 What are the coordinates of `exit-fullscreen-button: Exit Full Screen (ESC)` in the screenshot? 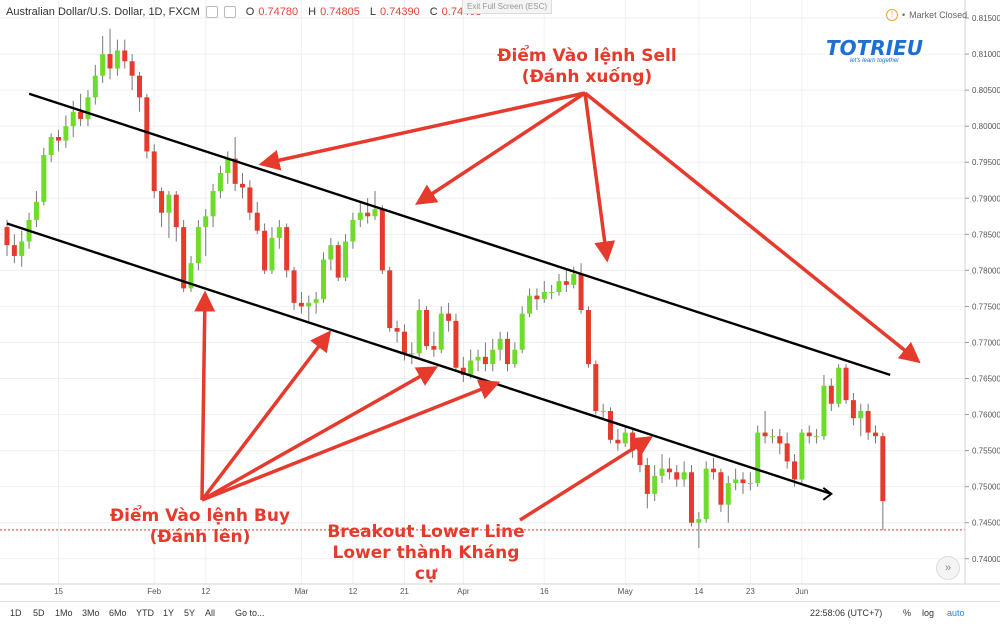 It's located at (507, 7).